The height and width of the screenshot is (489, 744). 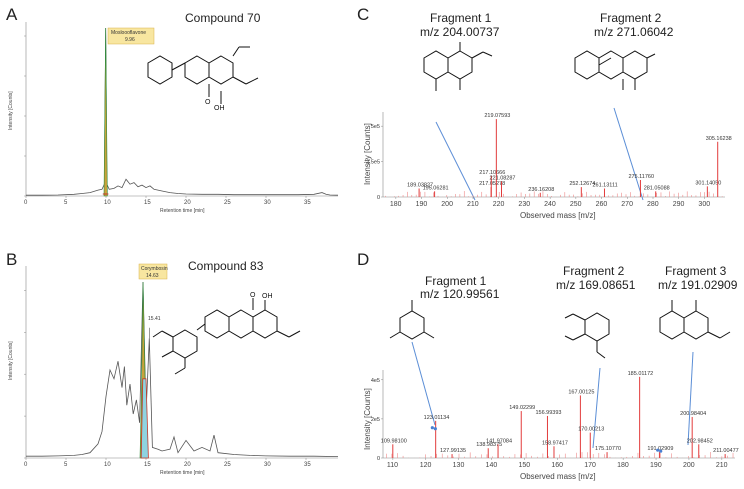 I want to click on panel-a-ylabel: Intensity [Counts], so click(x=11, y=110).